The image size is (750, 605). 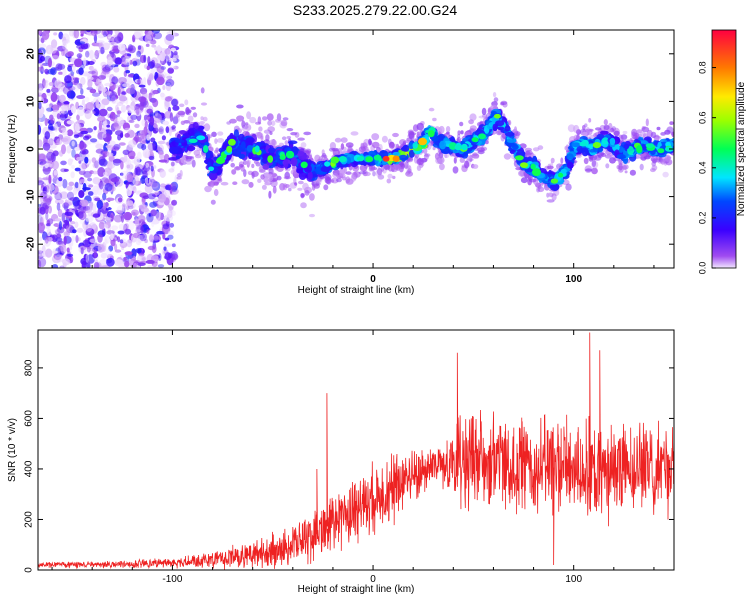 I want to click on top-ytick-label: 0, so click(x=31, y=149).